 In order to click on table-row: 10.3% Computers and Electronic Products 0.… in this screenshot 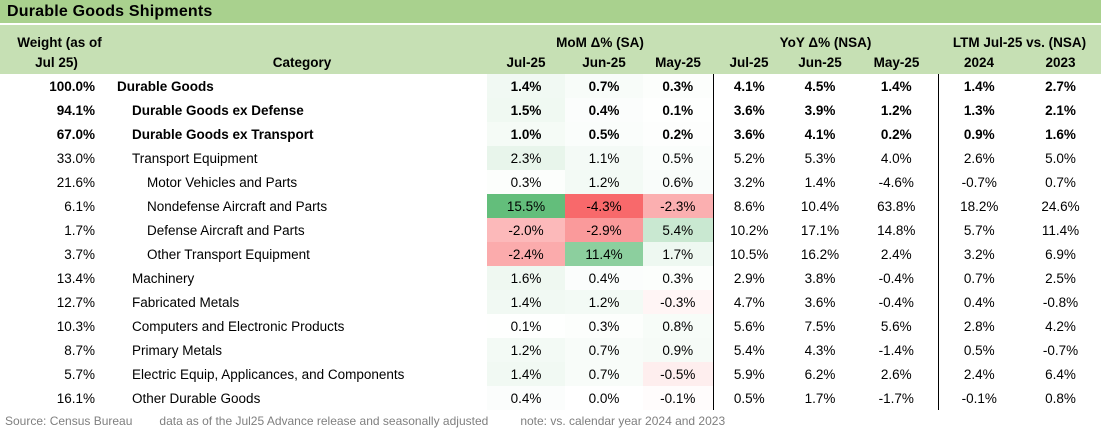, I will do `click(550, 326)`.